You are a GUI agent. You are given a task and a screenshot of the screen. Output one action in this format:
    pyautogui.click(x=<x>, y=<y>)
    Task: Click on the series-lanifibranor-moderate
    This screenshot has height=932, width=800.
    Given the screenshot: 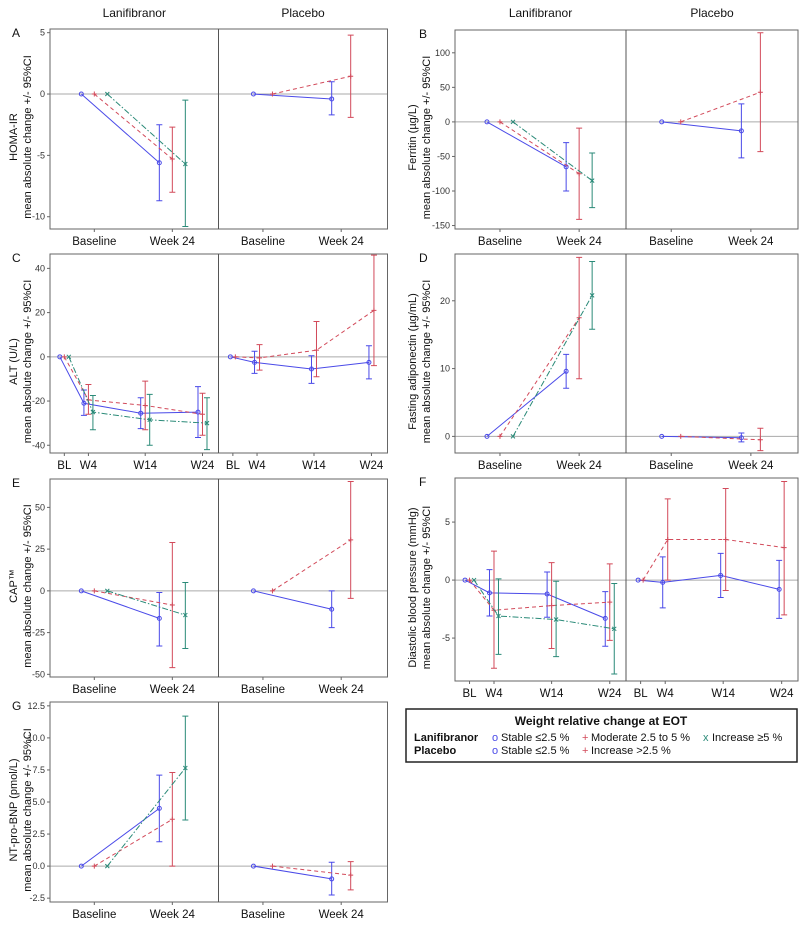 What is the action you would take?
    pyautogui.click(x=133, y=142)
    